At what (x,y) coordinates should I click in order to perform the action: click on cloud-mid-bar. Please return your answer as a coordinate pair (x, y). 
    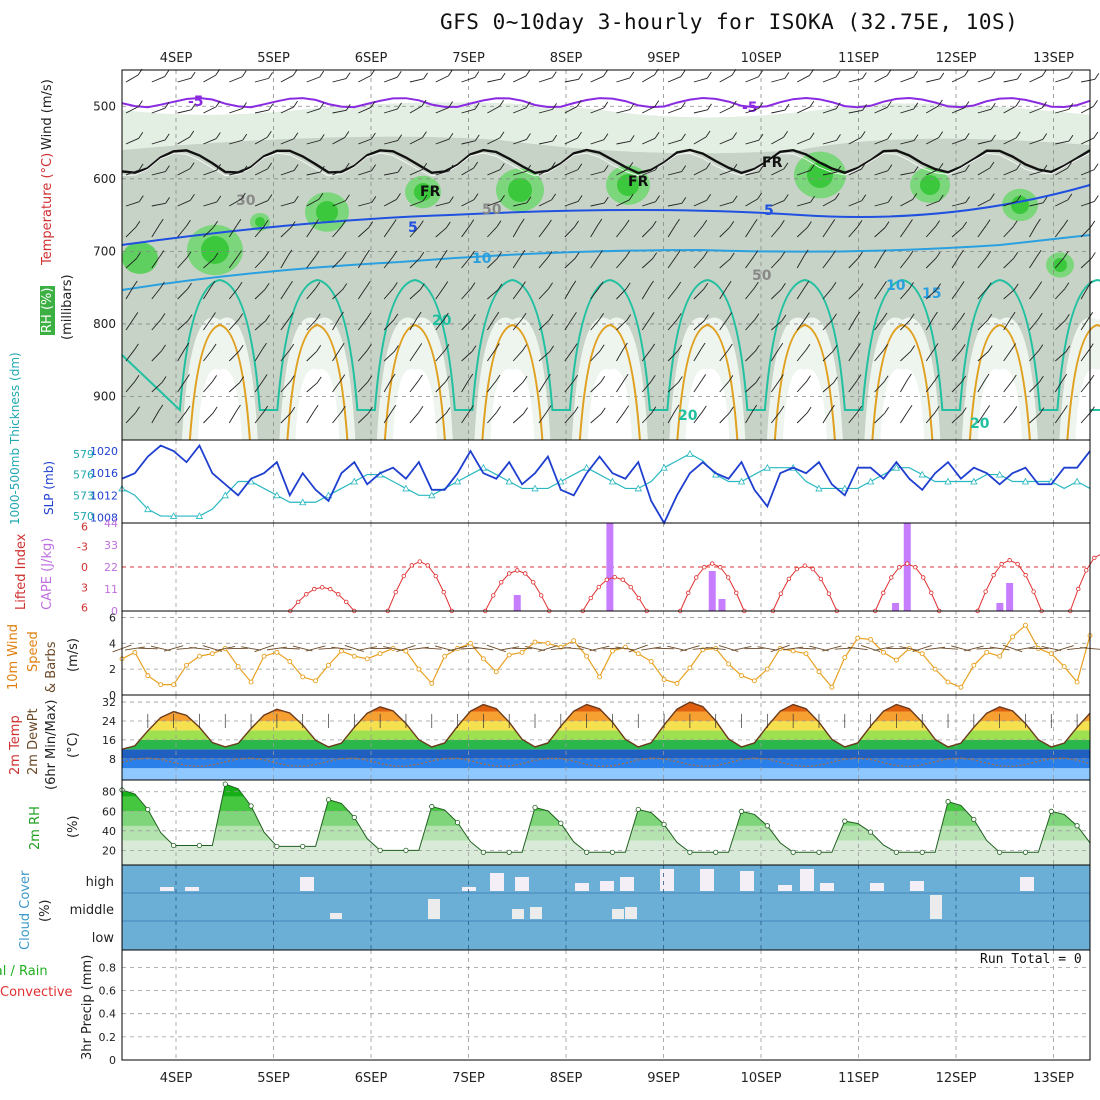
    Looking at the image, I should click on (618, 914).